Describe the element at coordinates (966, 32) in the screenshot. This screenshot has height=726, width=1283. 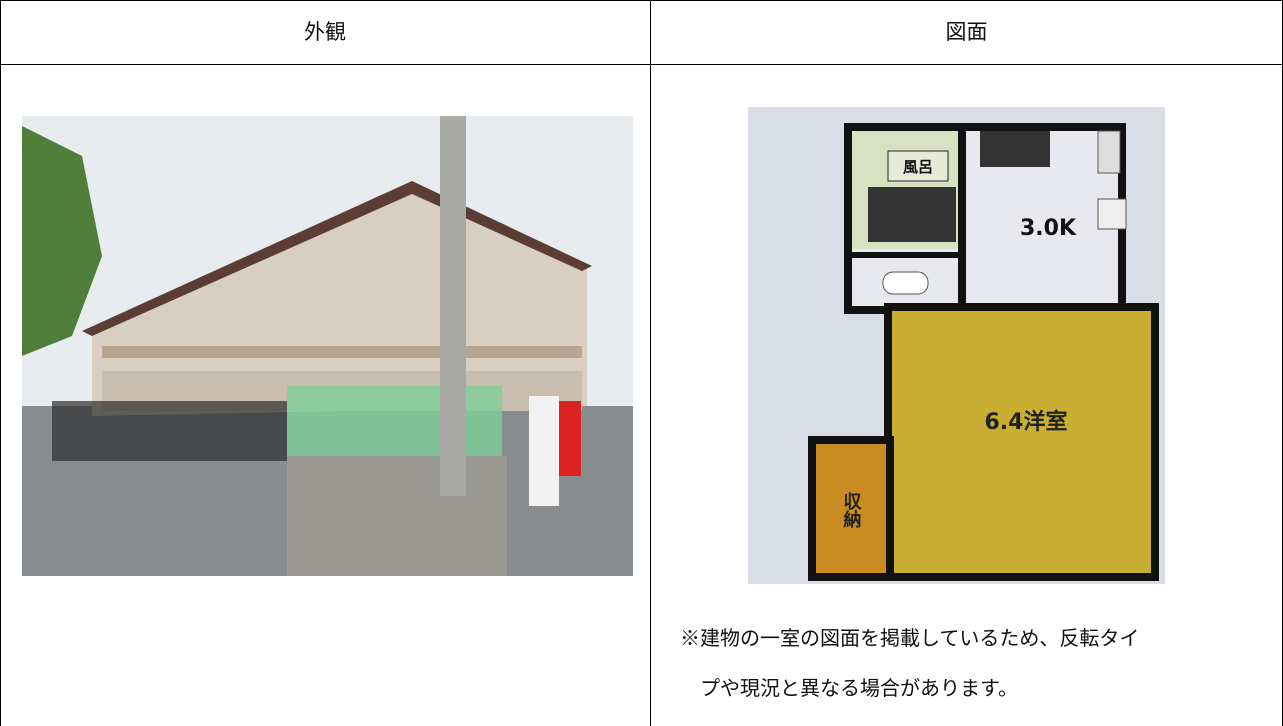
I see `header-cell: 図面` at that location.